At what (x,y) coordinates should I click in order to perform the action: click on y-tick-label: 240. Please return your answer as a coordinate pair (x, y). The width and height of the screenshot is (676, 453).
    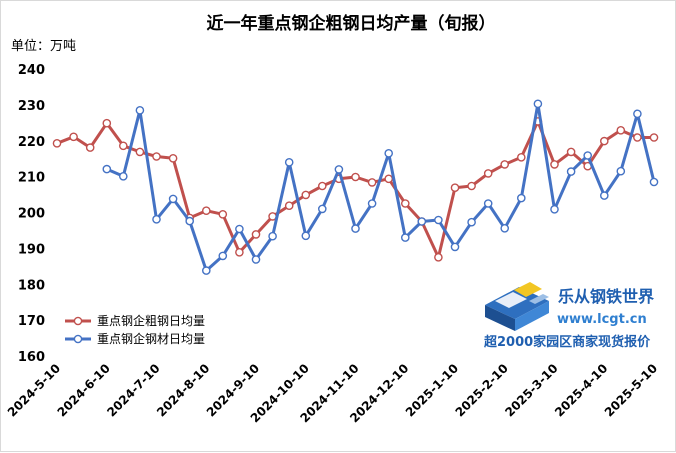
    Looking at the image, I should click on (31, 70).